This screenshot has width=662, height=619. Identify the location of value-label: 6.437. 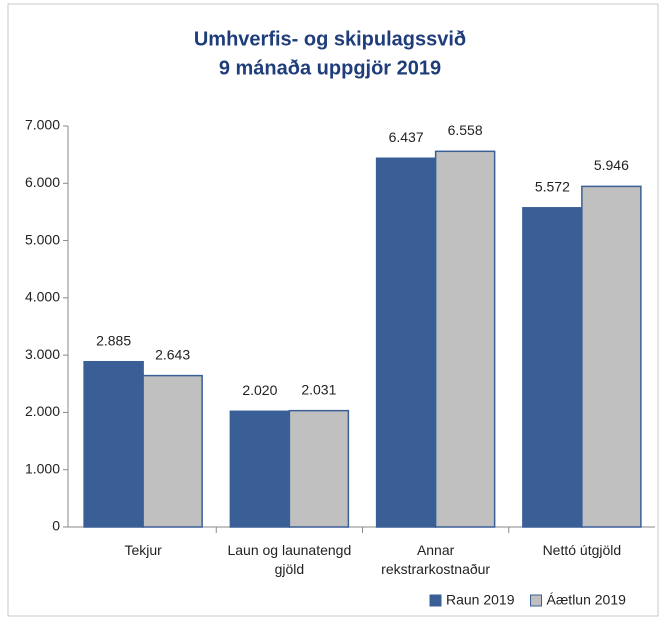
(406, 137).